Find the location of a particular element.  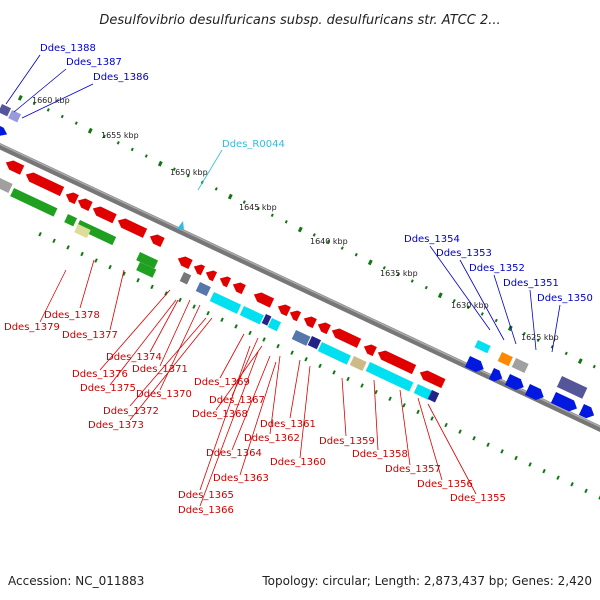

label-ddes-1379: Ddes_1379 is located at coordinates (32, 327).